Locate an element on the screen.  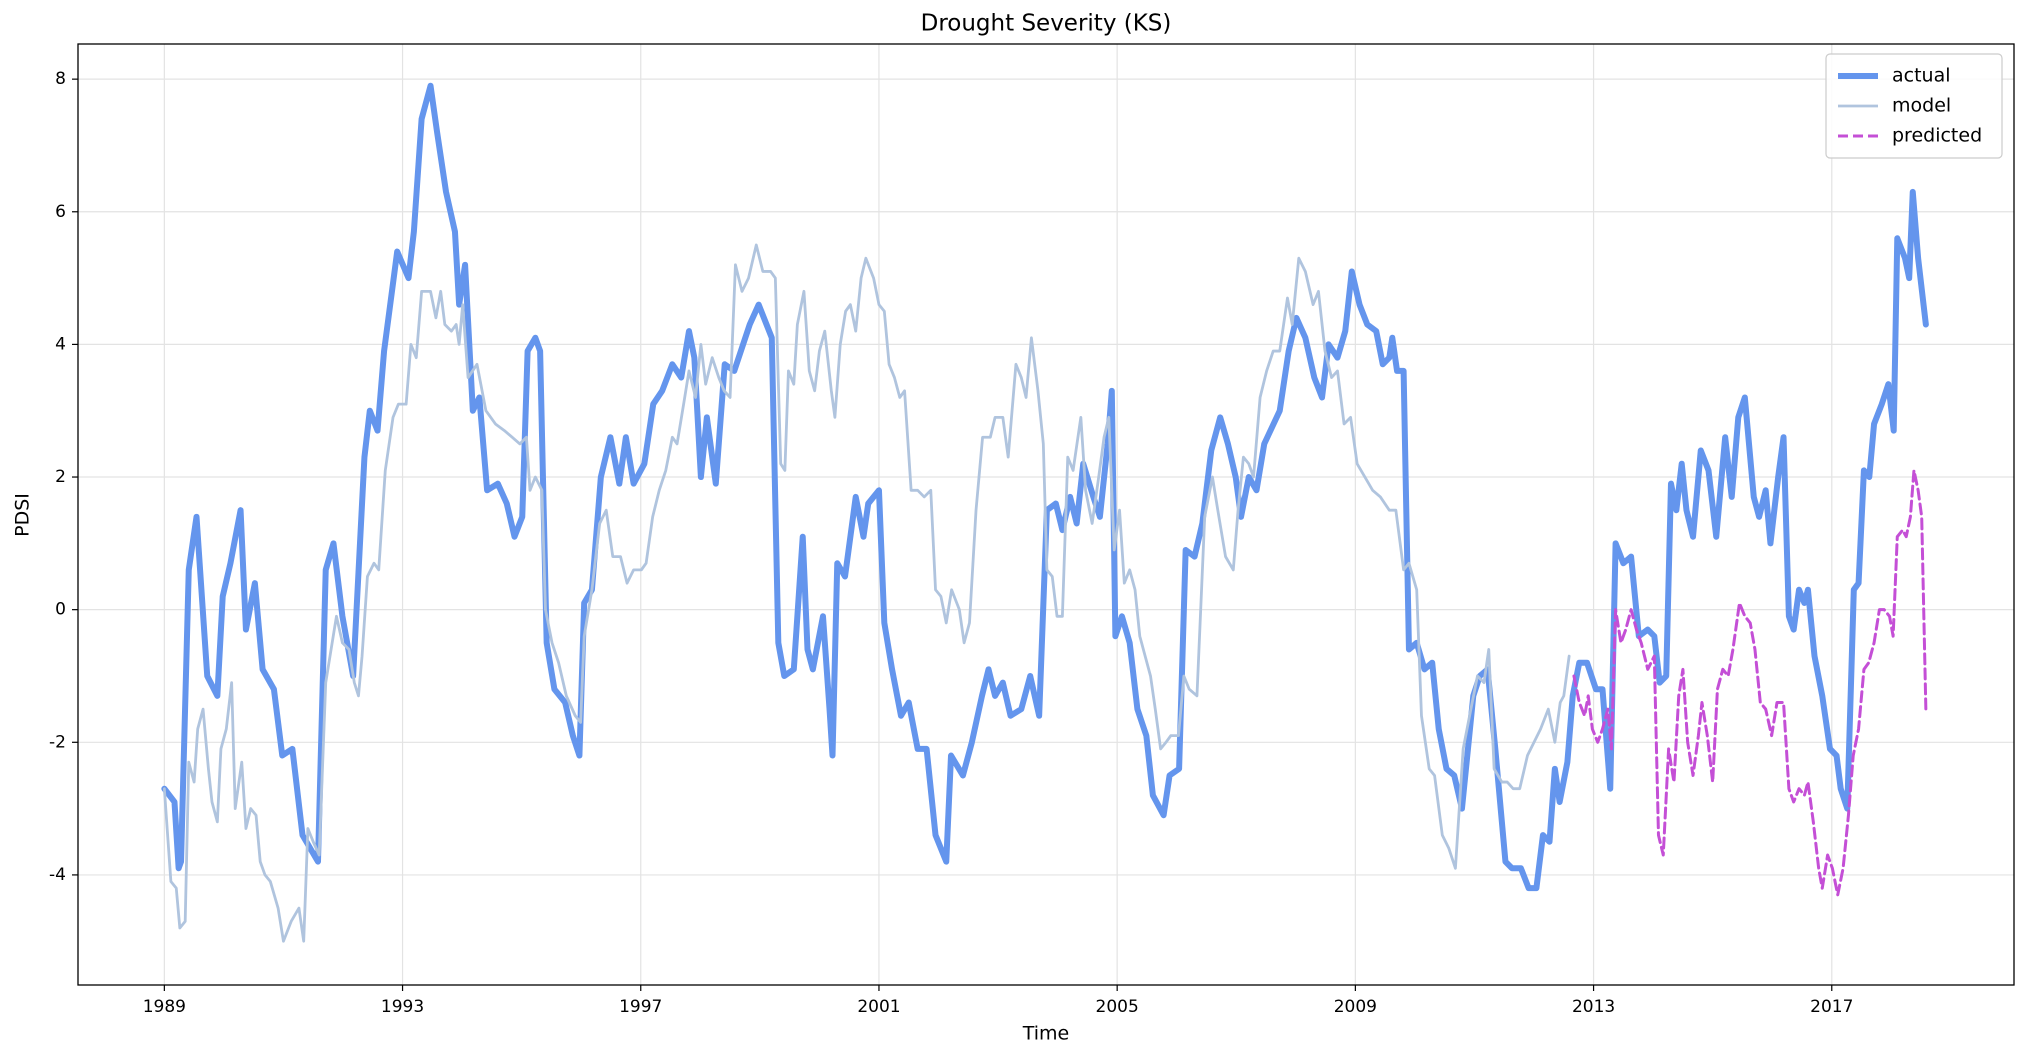
y-tick-label: -2 is located at coordinates (57, 742).